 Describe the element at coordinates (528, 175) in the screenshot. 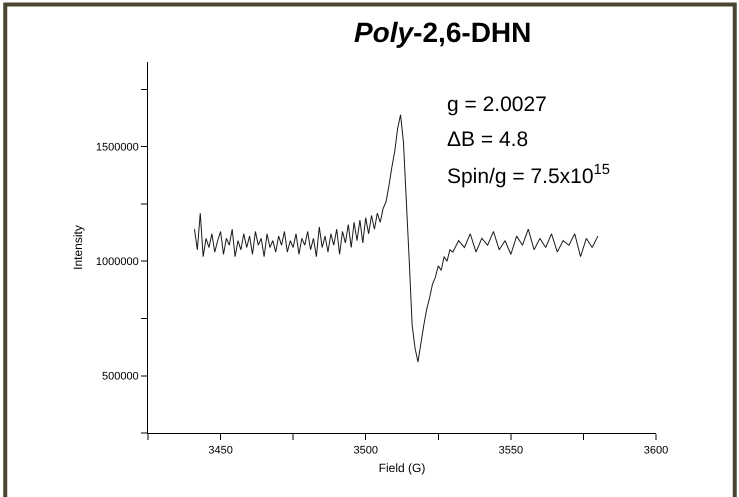

I see `annotation: Spin/g = 7.5x10$^{15}$` at that location.